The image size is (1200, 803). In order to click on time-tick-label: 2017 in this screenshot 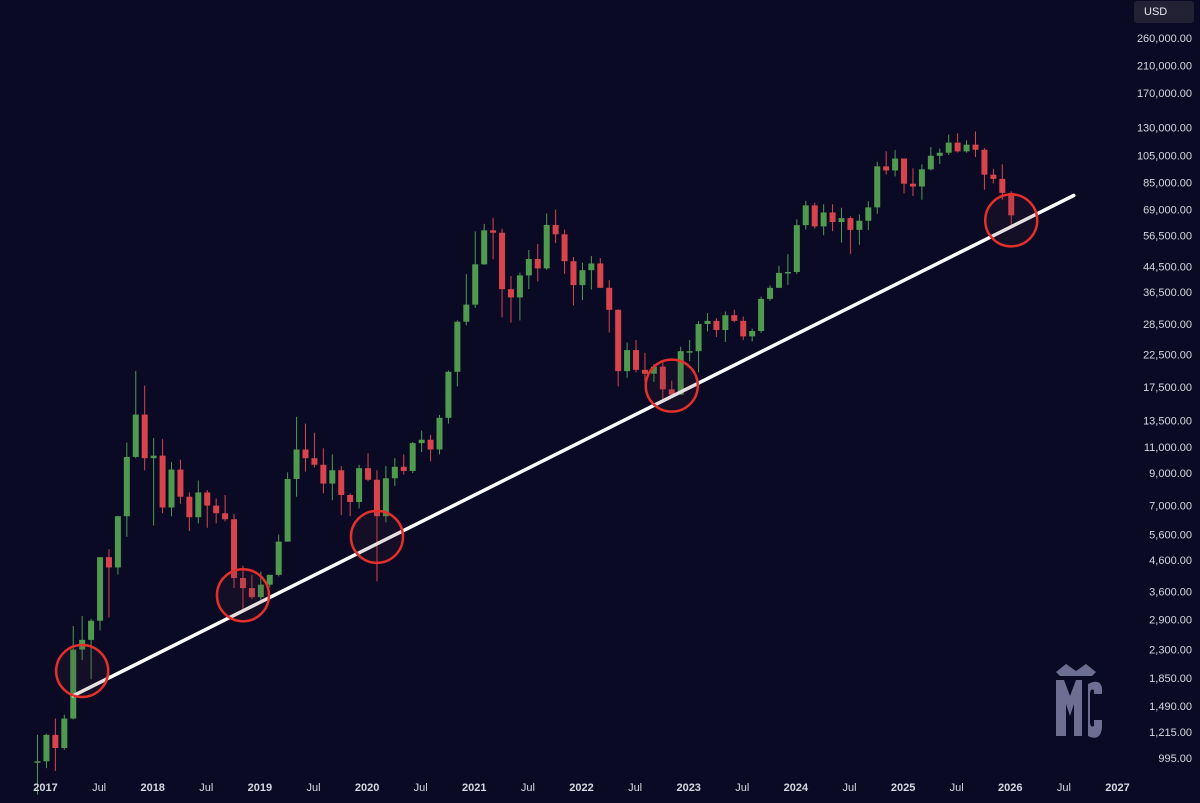, I will do `click(45, 788)`.